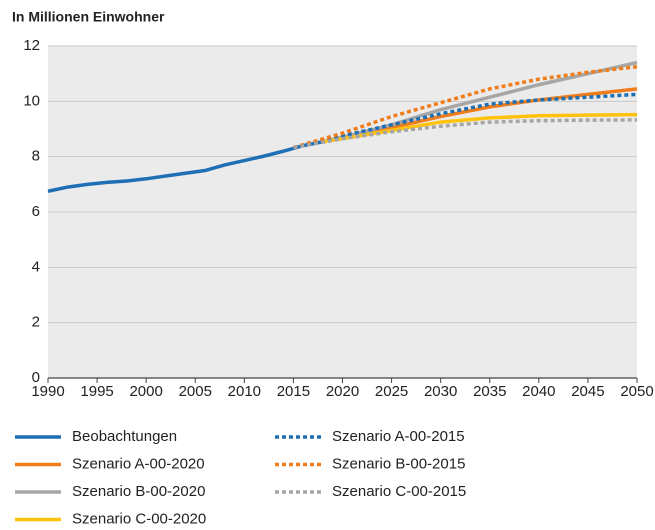 This screenshot has width=655, height=530. I want to click on legend-label: Szenario A-00-2020, so click(138, 463).